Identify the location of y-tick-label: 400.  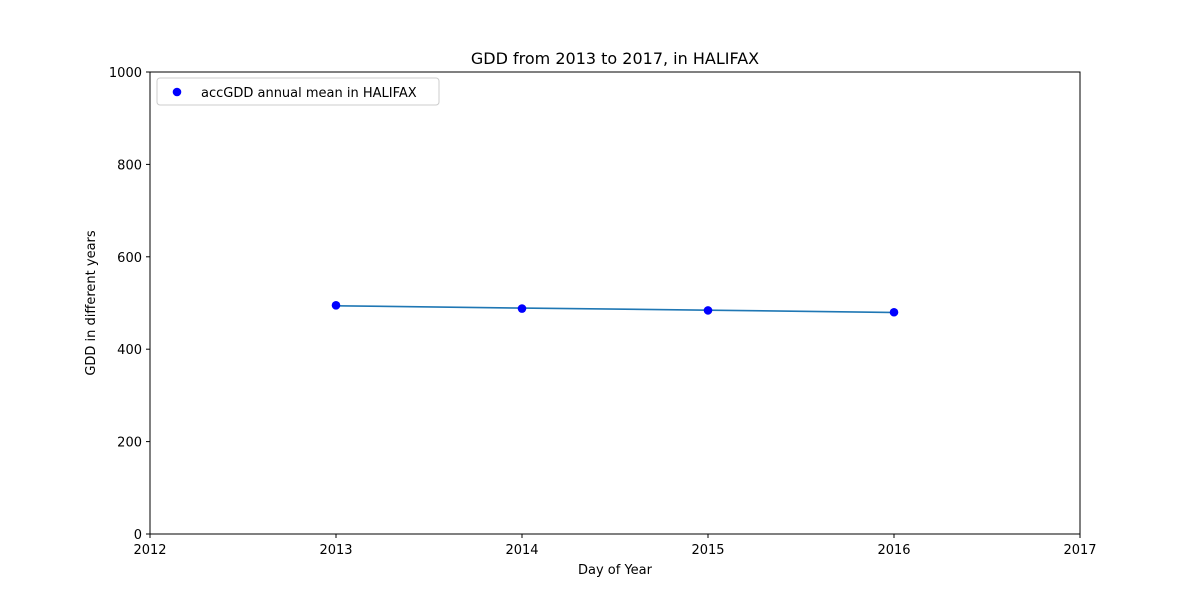
(129, 350).